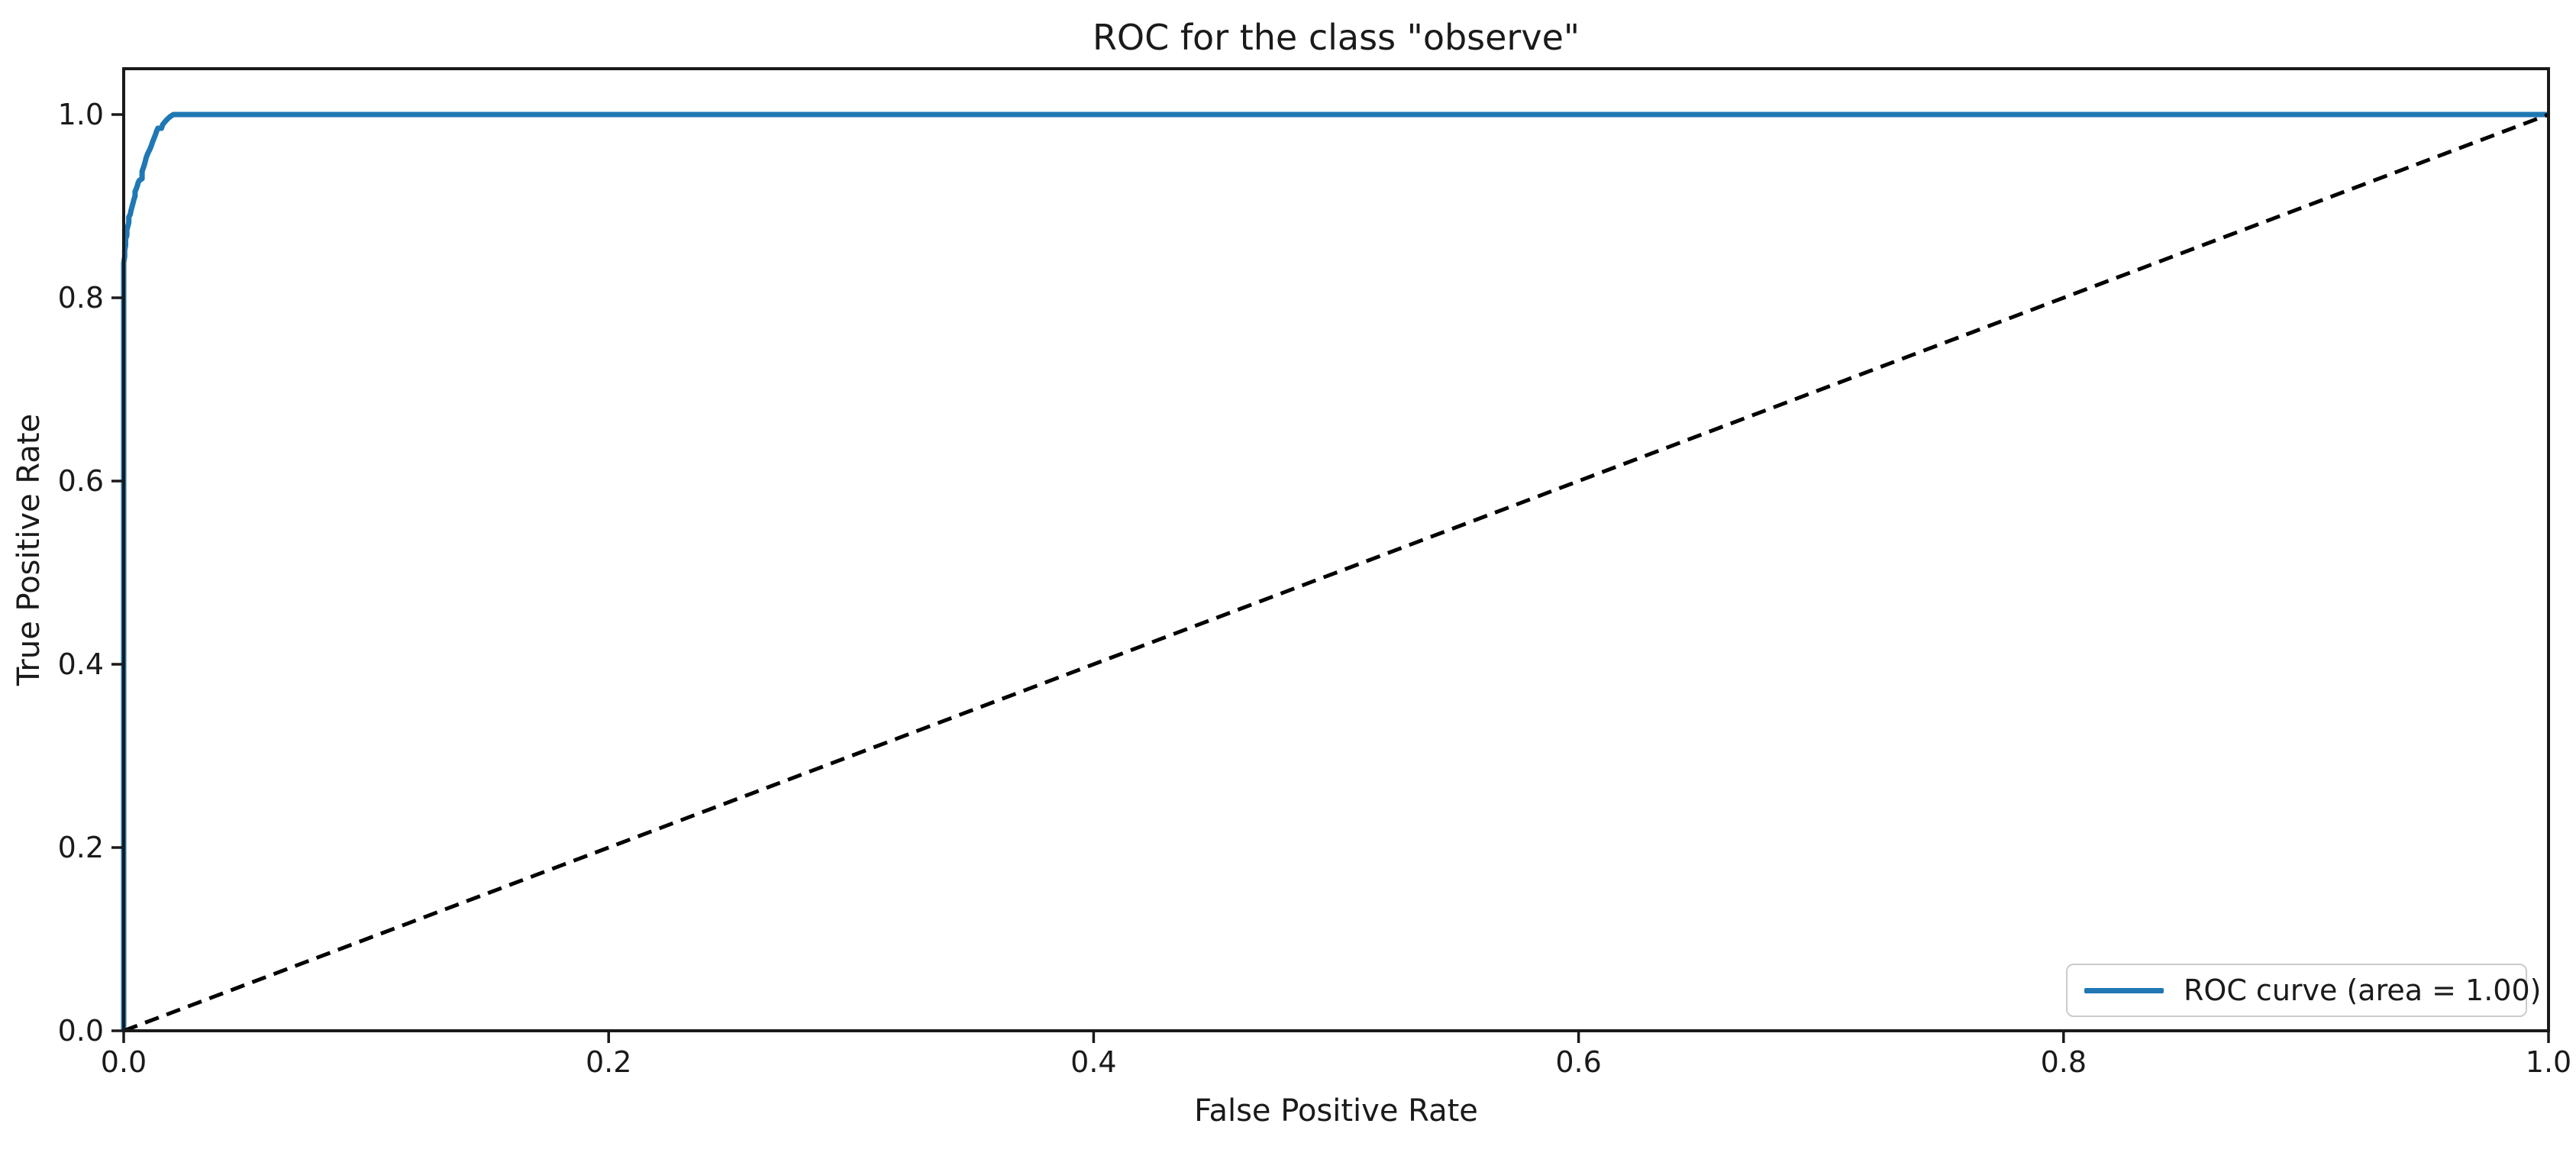 Image resolution: width=2576 pixels, height=1156 pixels. I want to click on y-tick-label: 0.8, so click(81, 298).